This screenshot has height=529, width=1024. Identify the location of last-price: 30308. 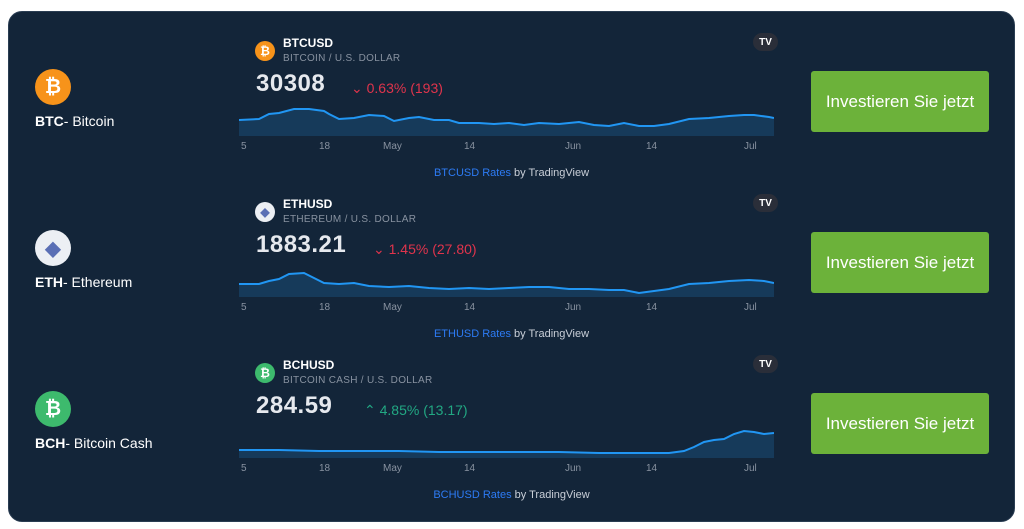
(291, 83).